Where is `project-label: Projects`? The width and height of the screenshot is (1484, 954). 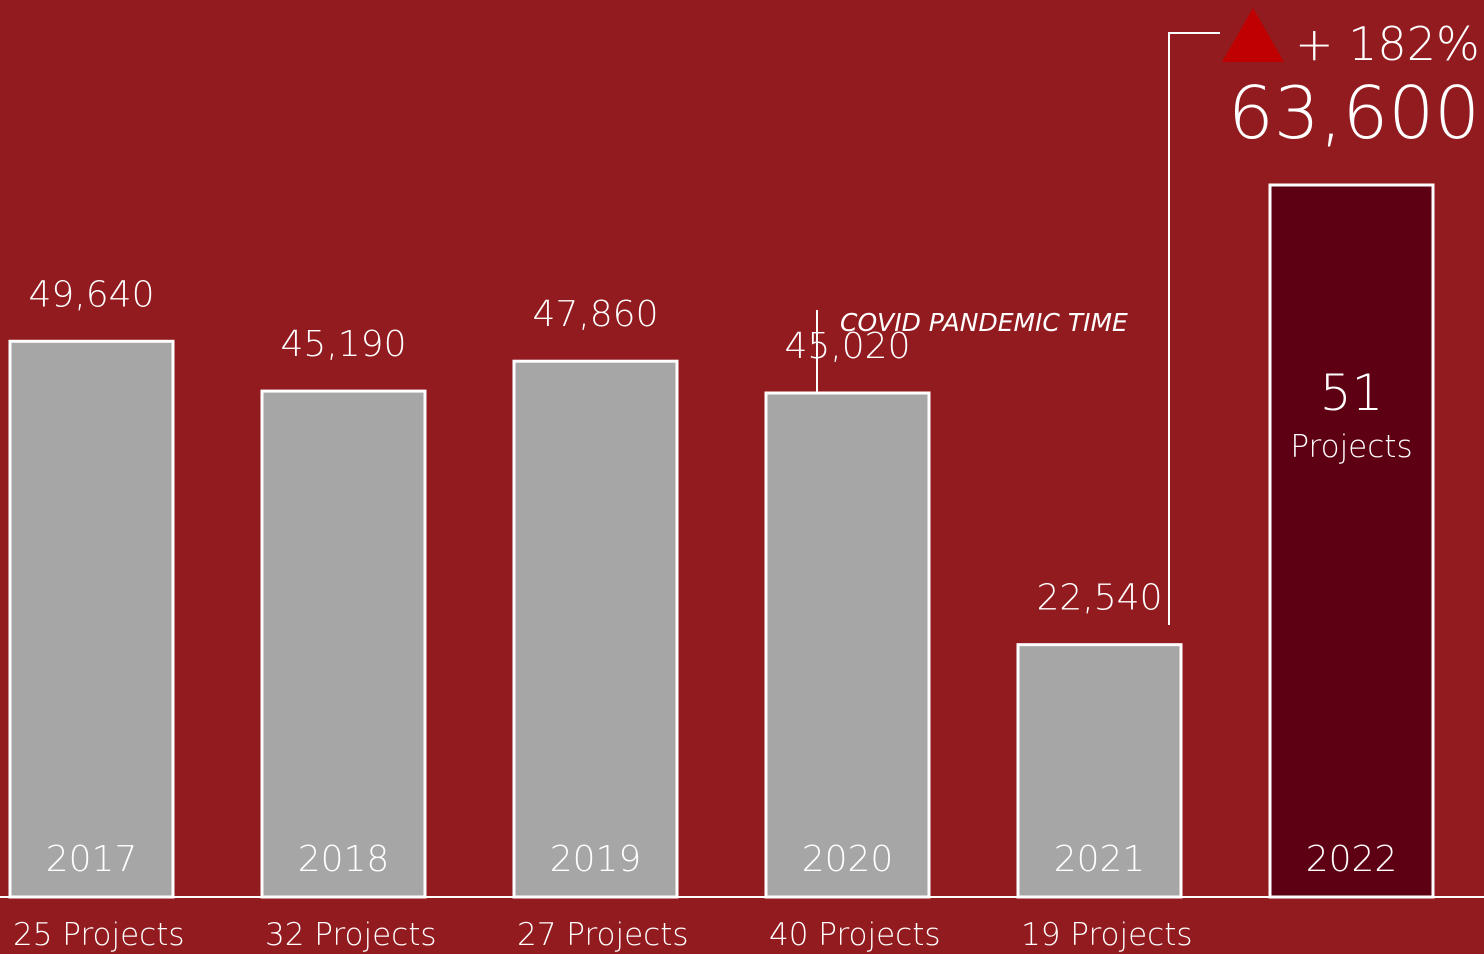 project-label: Projects is located at coordinates (1351, 447).